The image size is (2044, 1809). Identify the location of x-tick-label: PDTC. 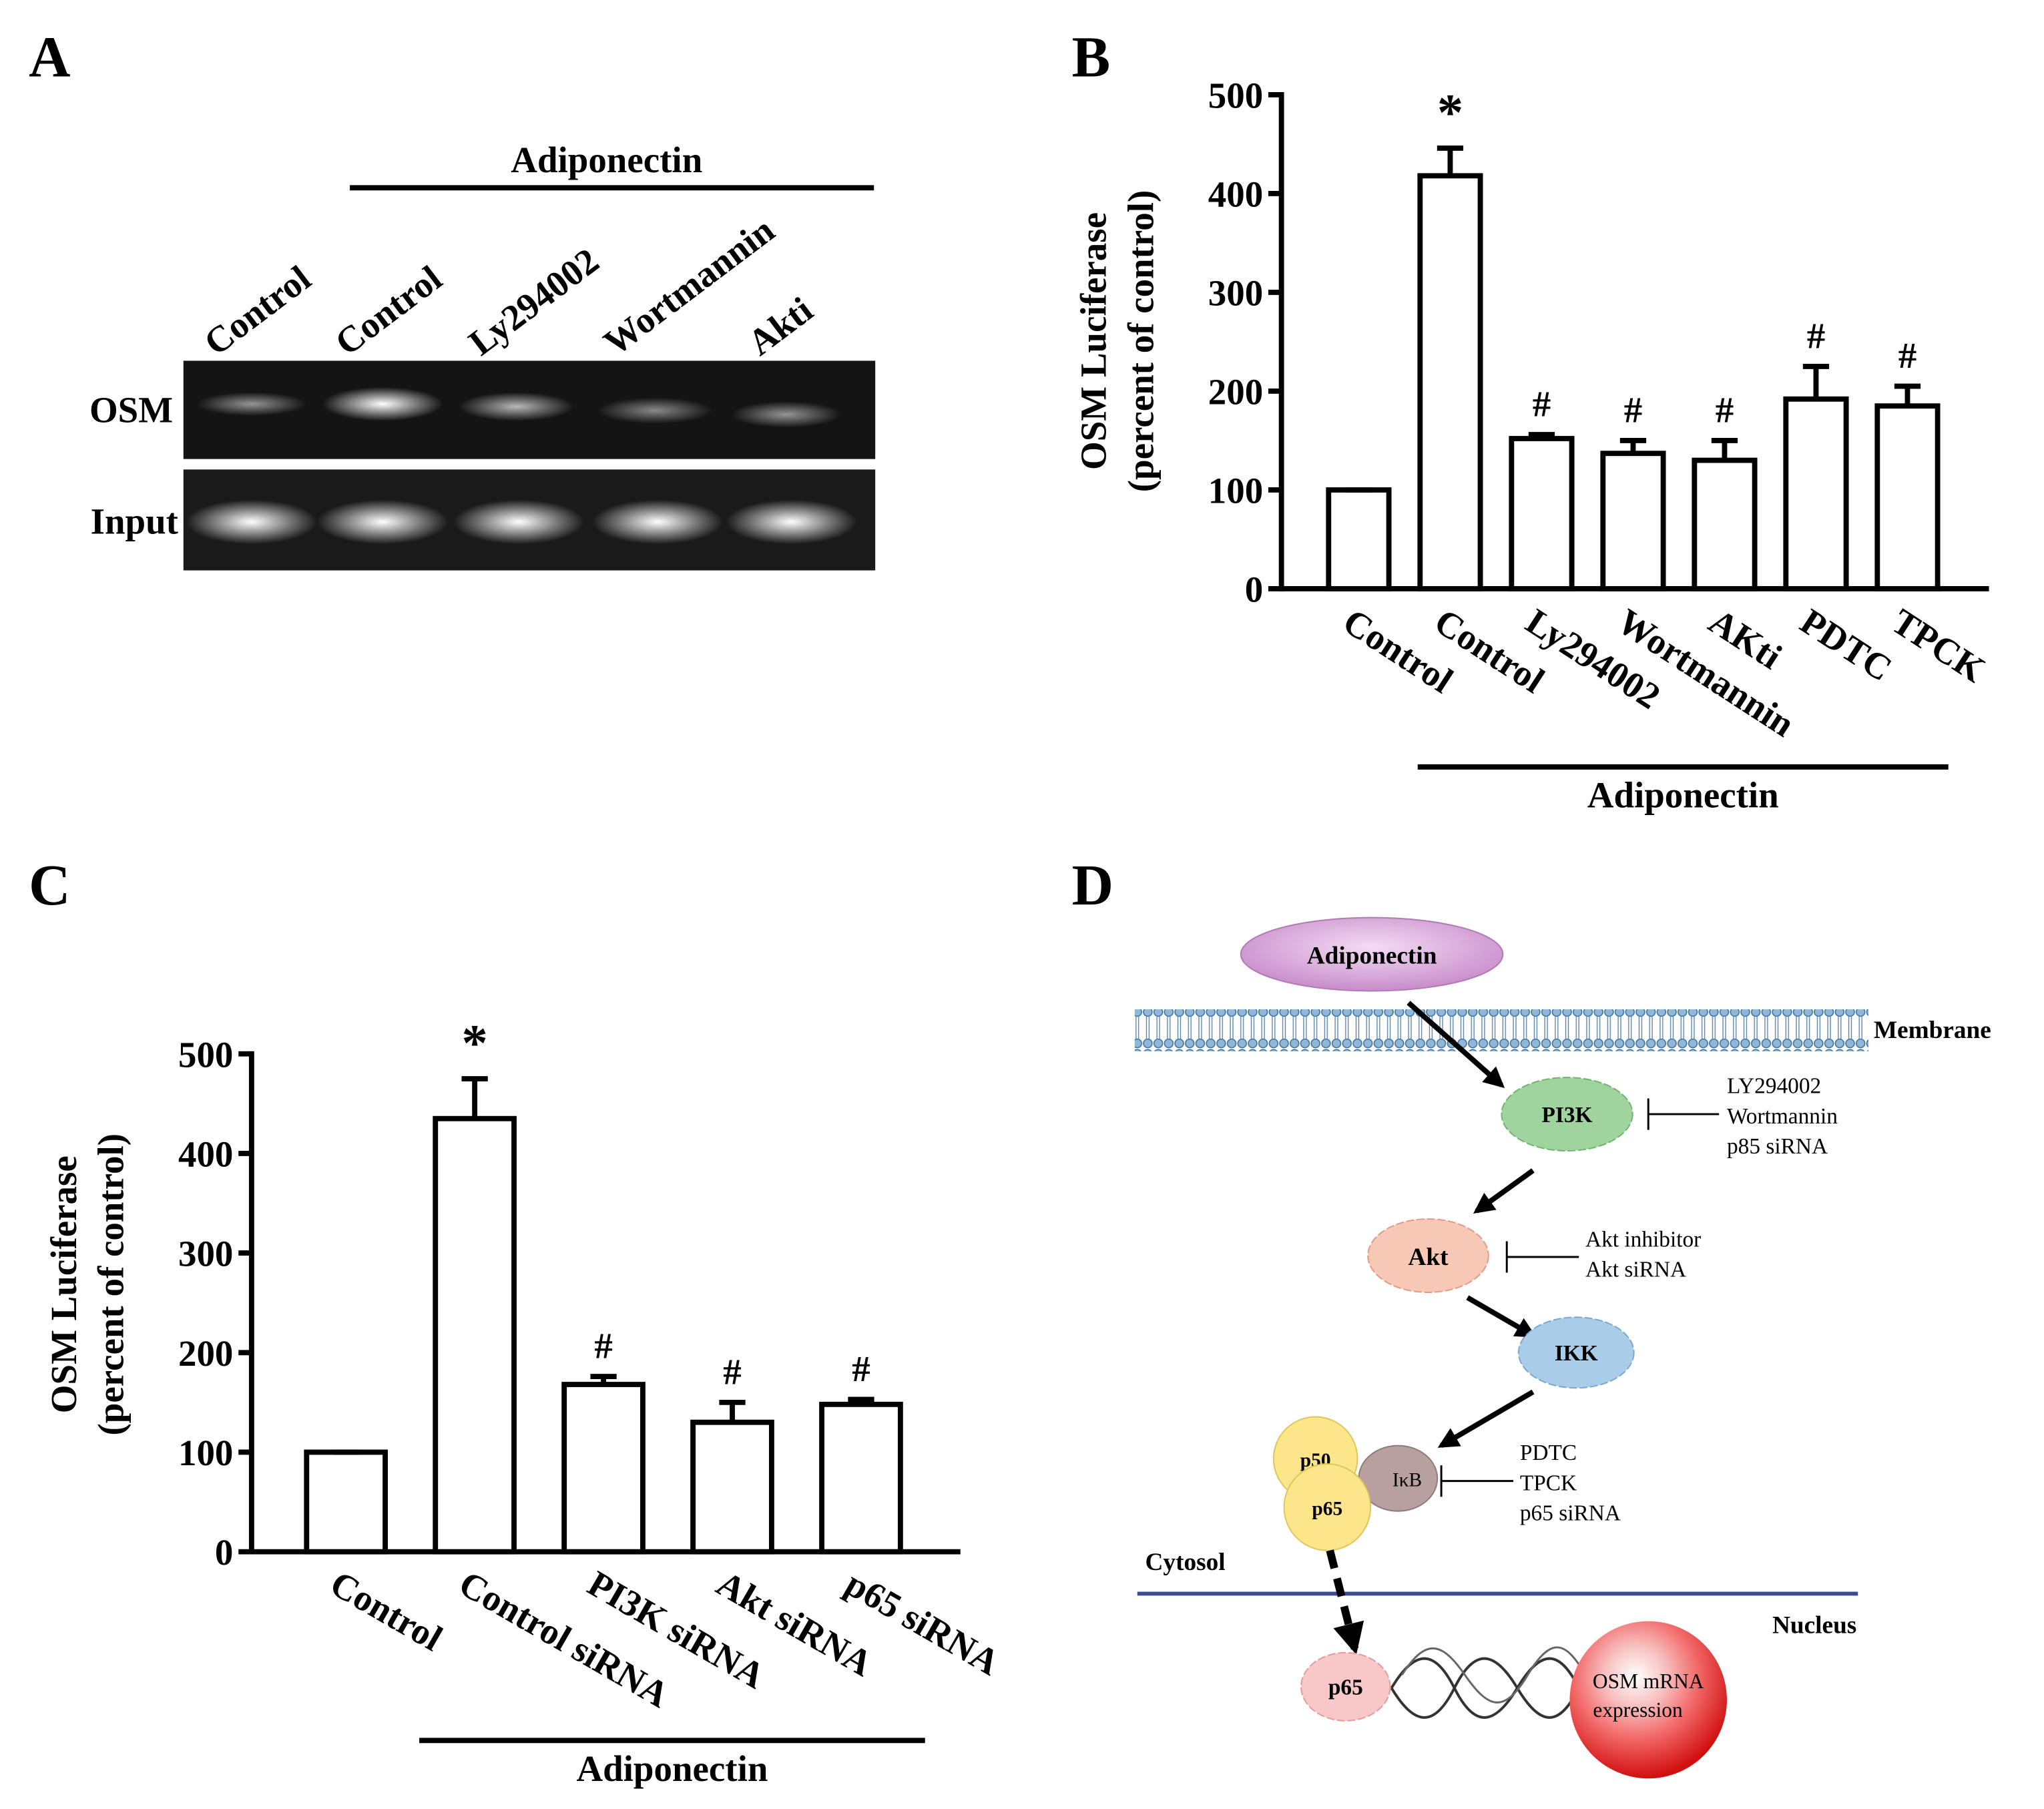
(1846, 645).